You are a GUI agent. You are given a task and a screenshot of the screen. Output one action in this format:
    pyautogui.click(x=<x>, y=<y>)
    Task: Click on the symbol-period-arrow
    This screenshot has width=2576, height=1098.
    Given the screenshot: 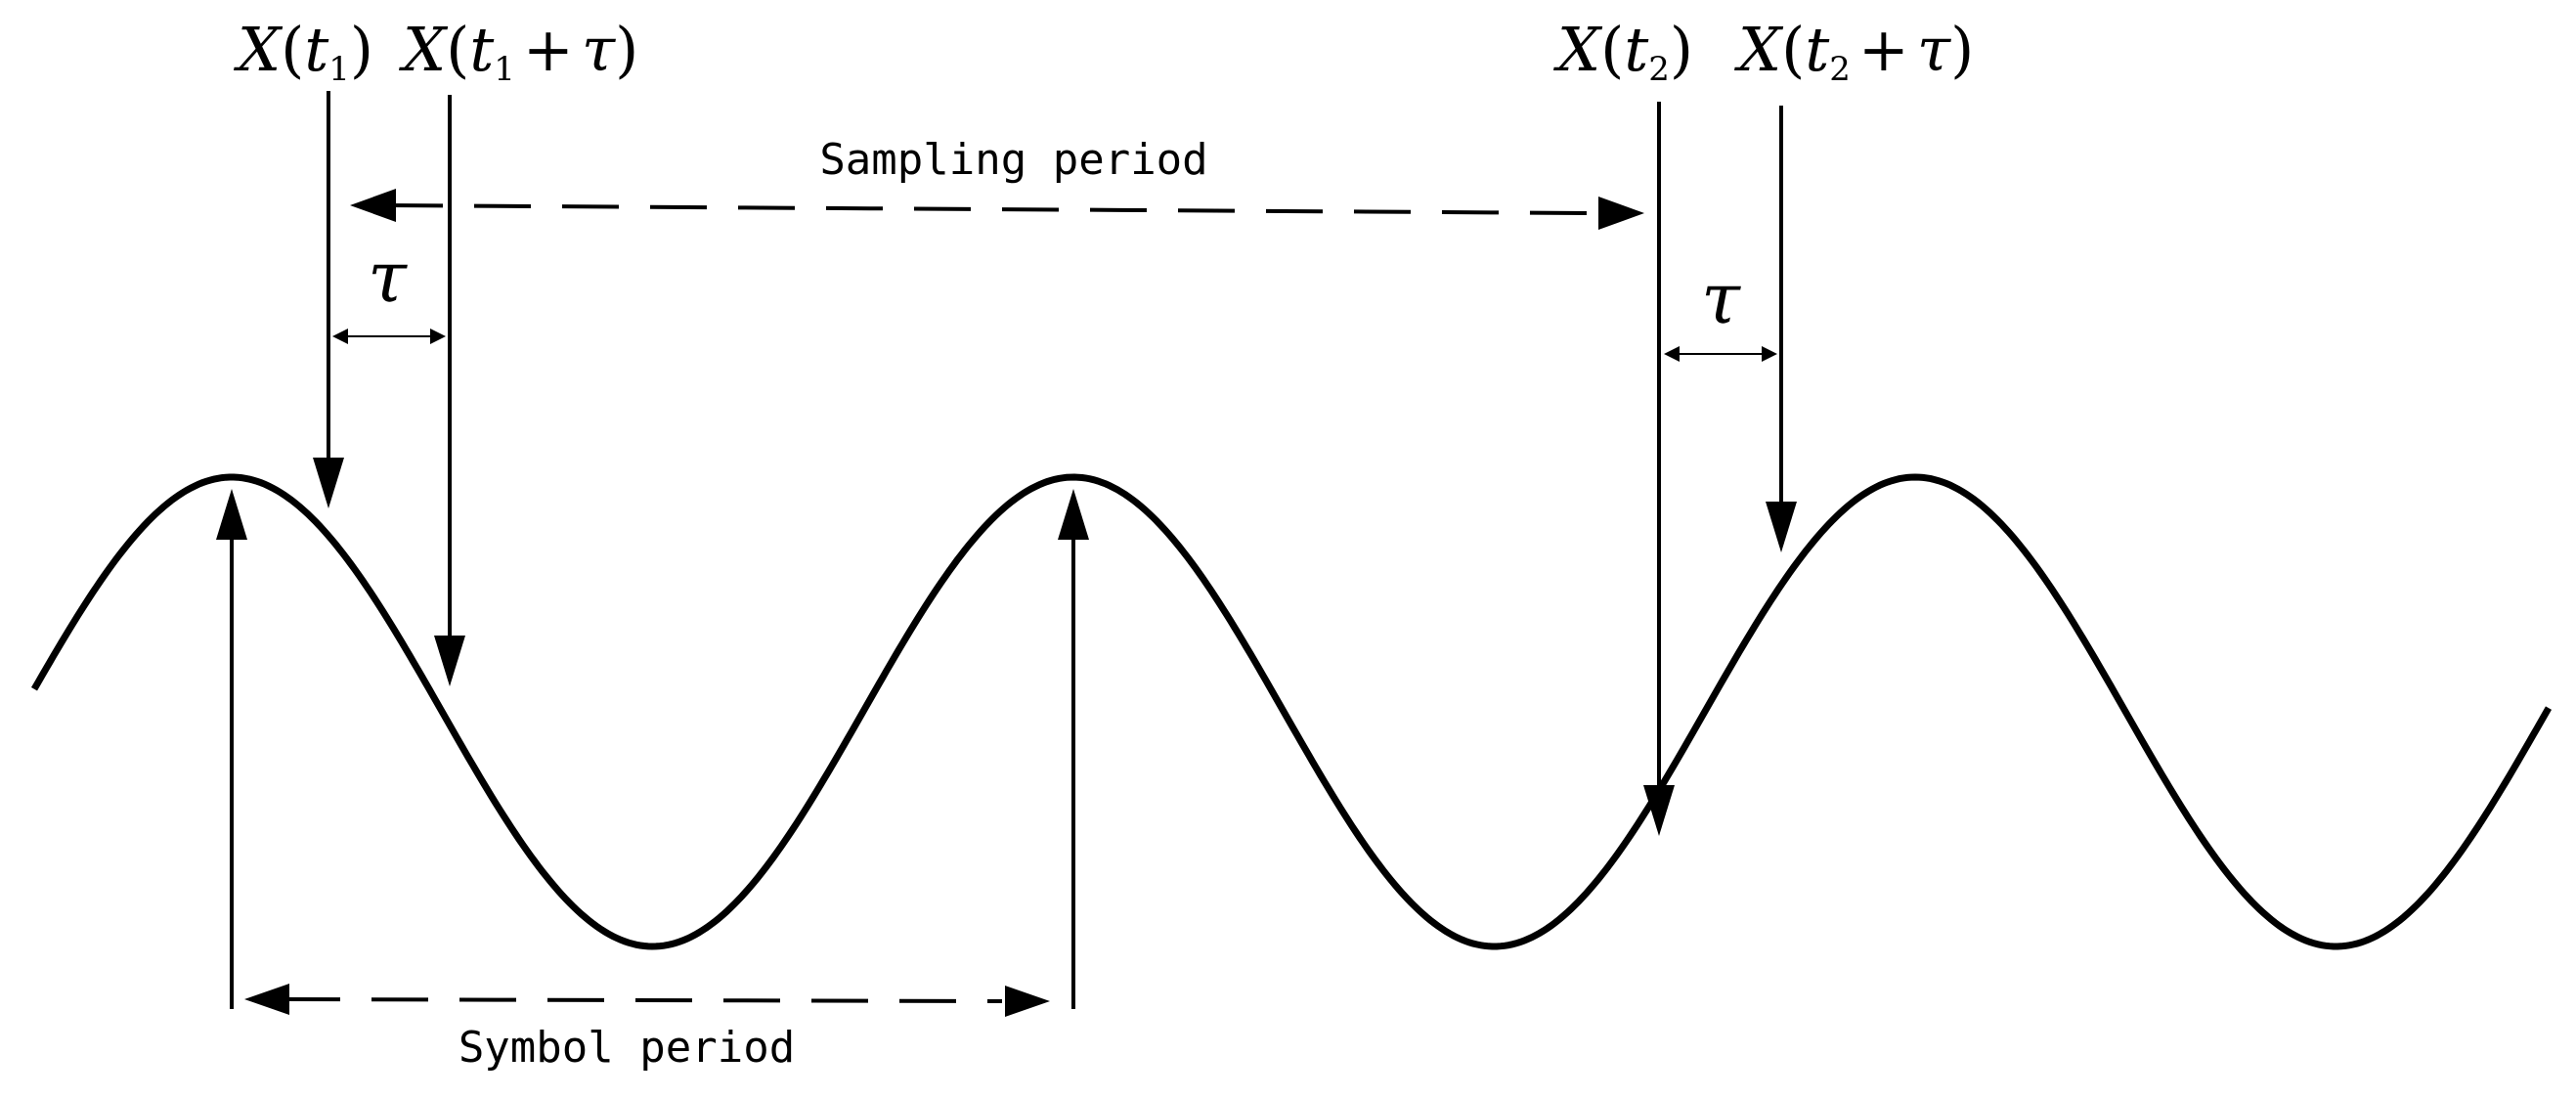 What is the action you would take?
    pyautogui.click(x=647, y=1000)
    